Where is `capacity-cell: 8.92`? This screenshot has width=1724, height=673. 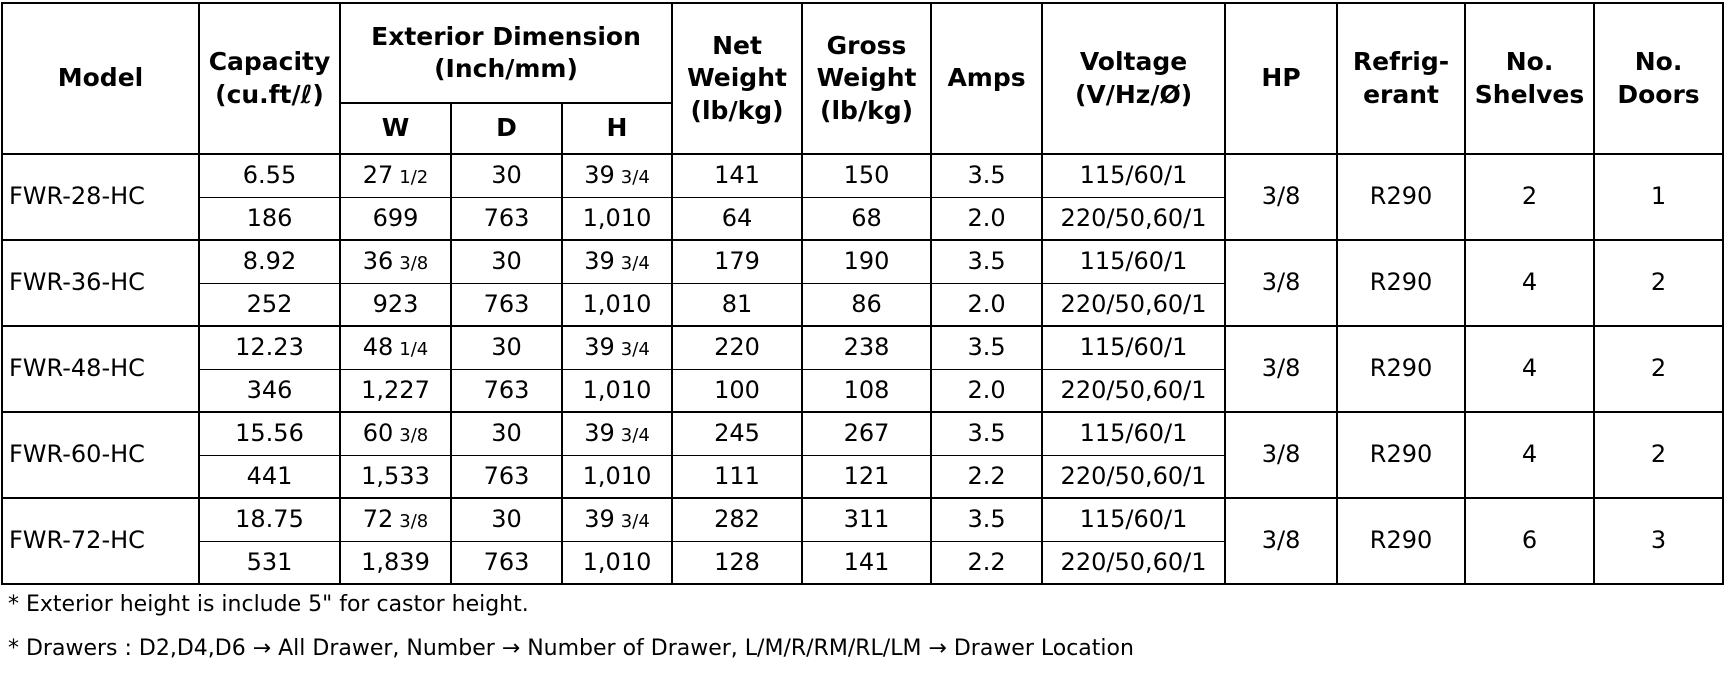
capacity-cell: 8.92 is located at coordinates (269, 261).